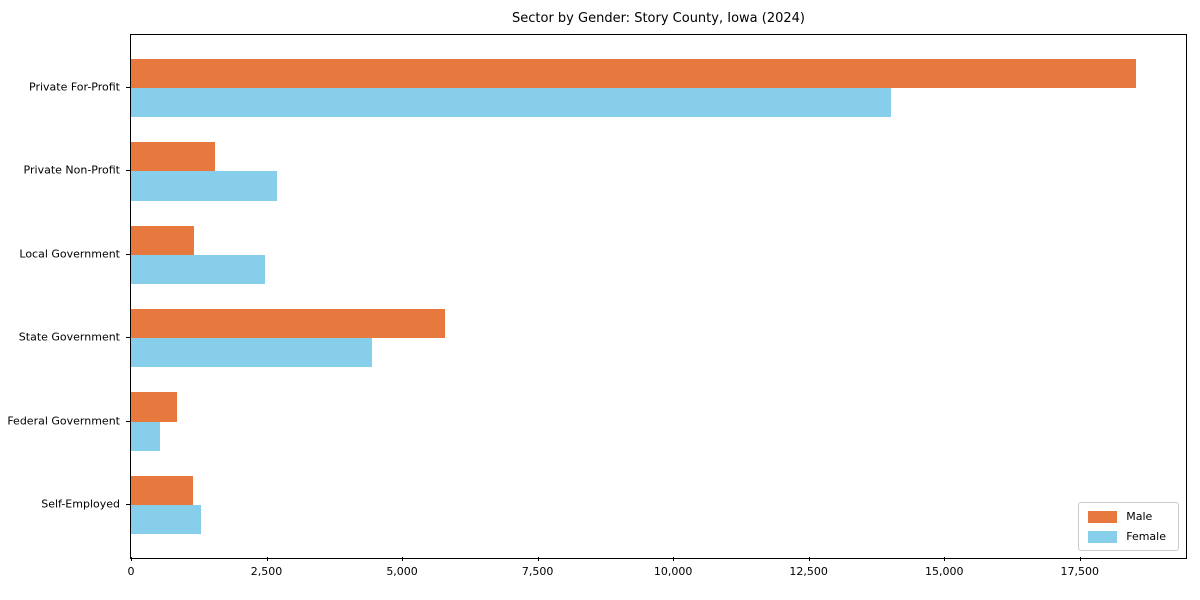  Describe the element at coordinates (1146, 536) in the screenshot. I see `legend-label-female: Female` at that location.